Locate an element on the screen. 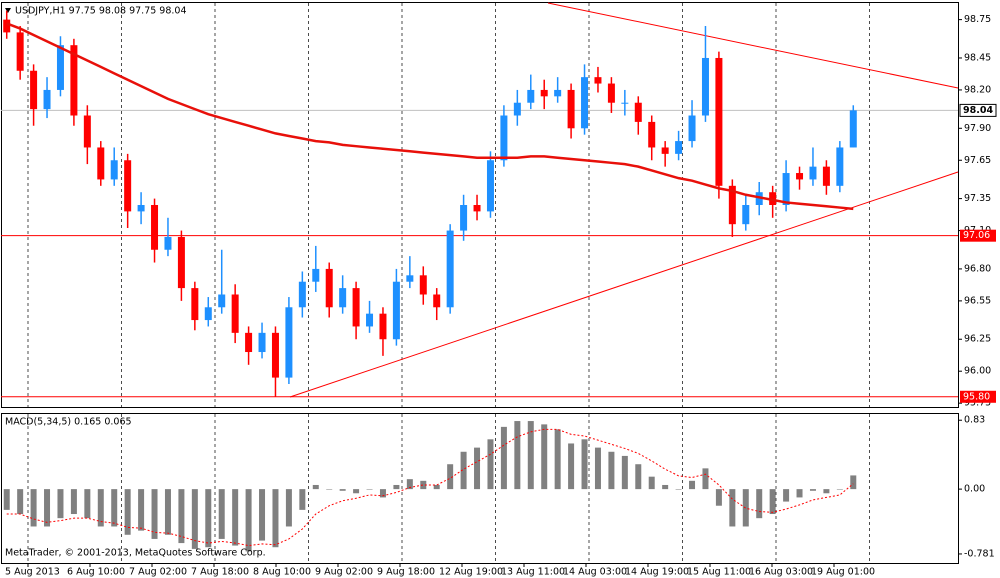  trend-line is located at coordinates (753, 45).